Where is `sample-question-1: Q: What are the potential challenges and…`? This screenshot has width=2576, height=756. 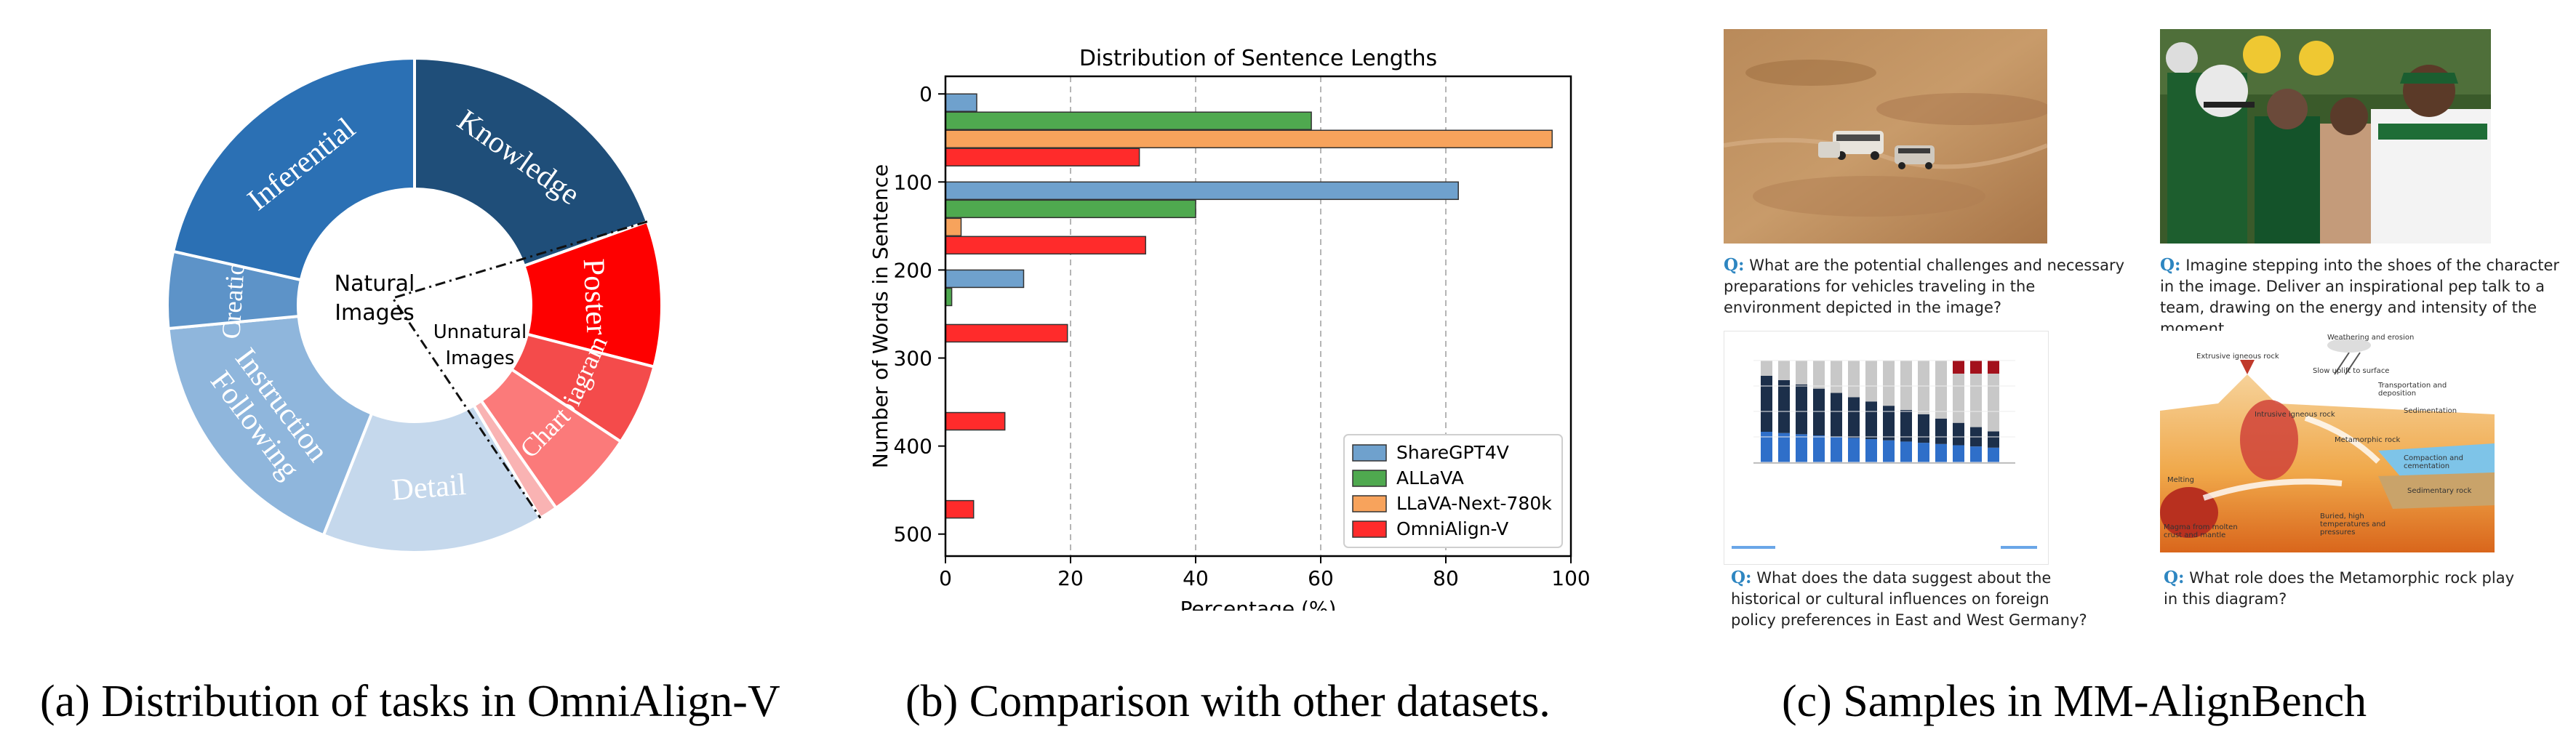
sample-question-1: Q: What are the potential challenges and… is located at coordinates (1927, 286).